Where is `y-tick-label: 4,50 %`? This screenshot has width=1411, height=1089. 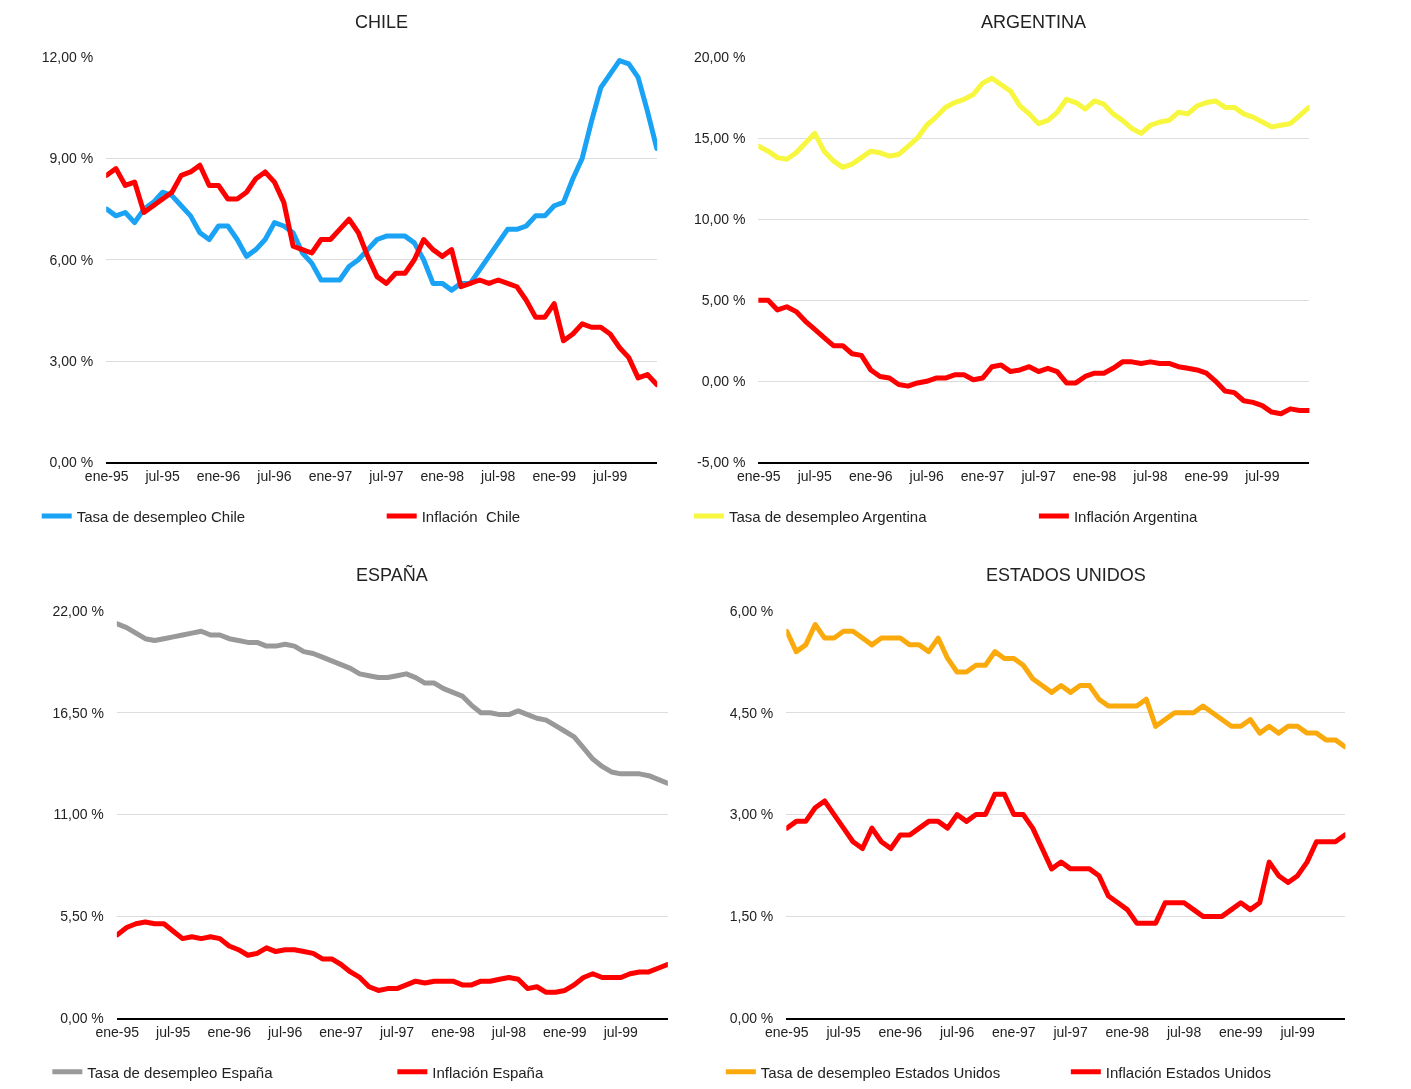 y-tick-label: 4,50 % is located at coordinates (751, 712).